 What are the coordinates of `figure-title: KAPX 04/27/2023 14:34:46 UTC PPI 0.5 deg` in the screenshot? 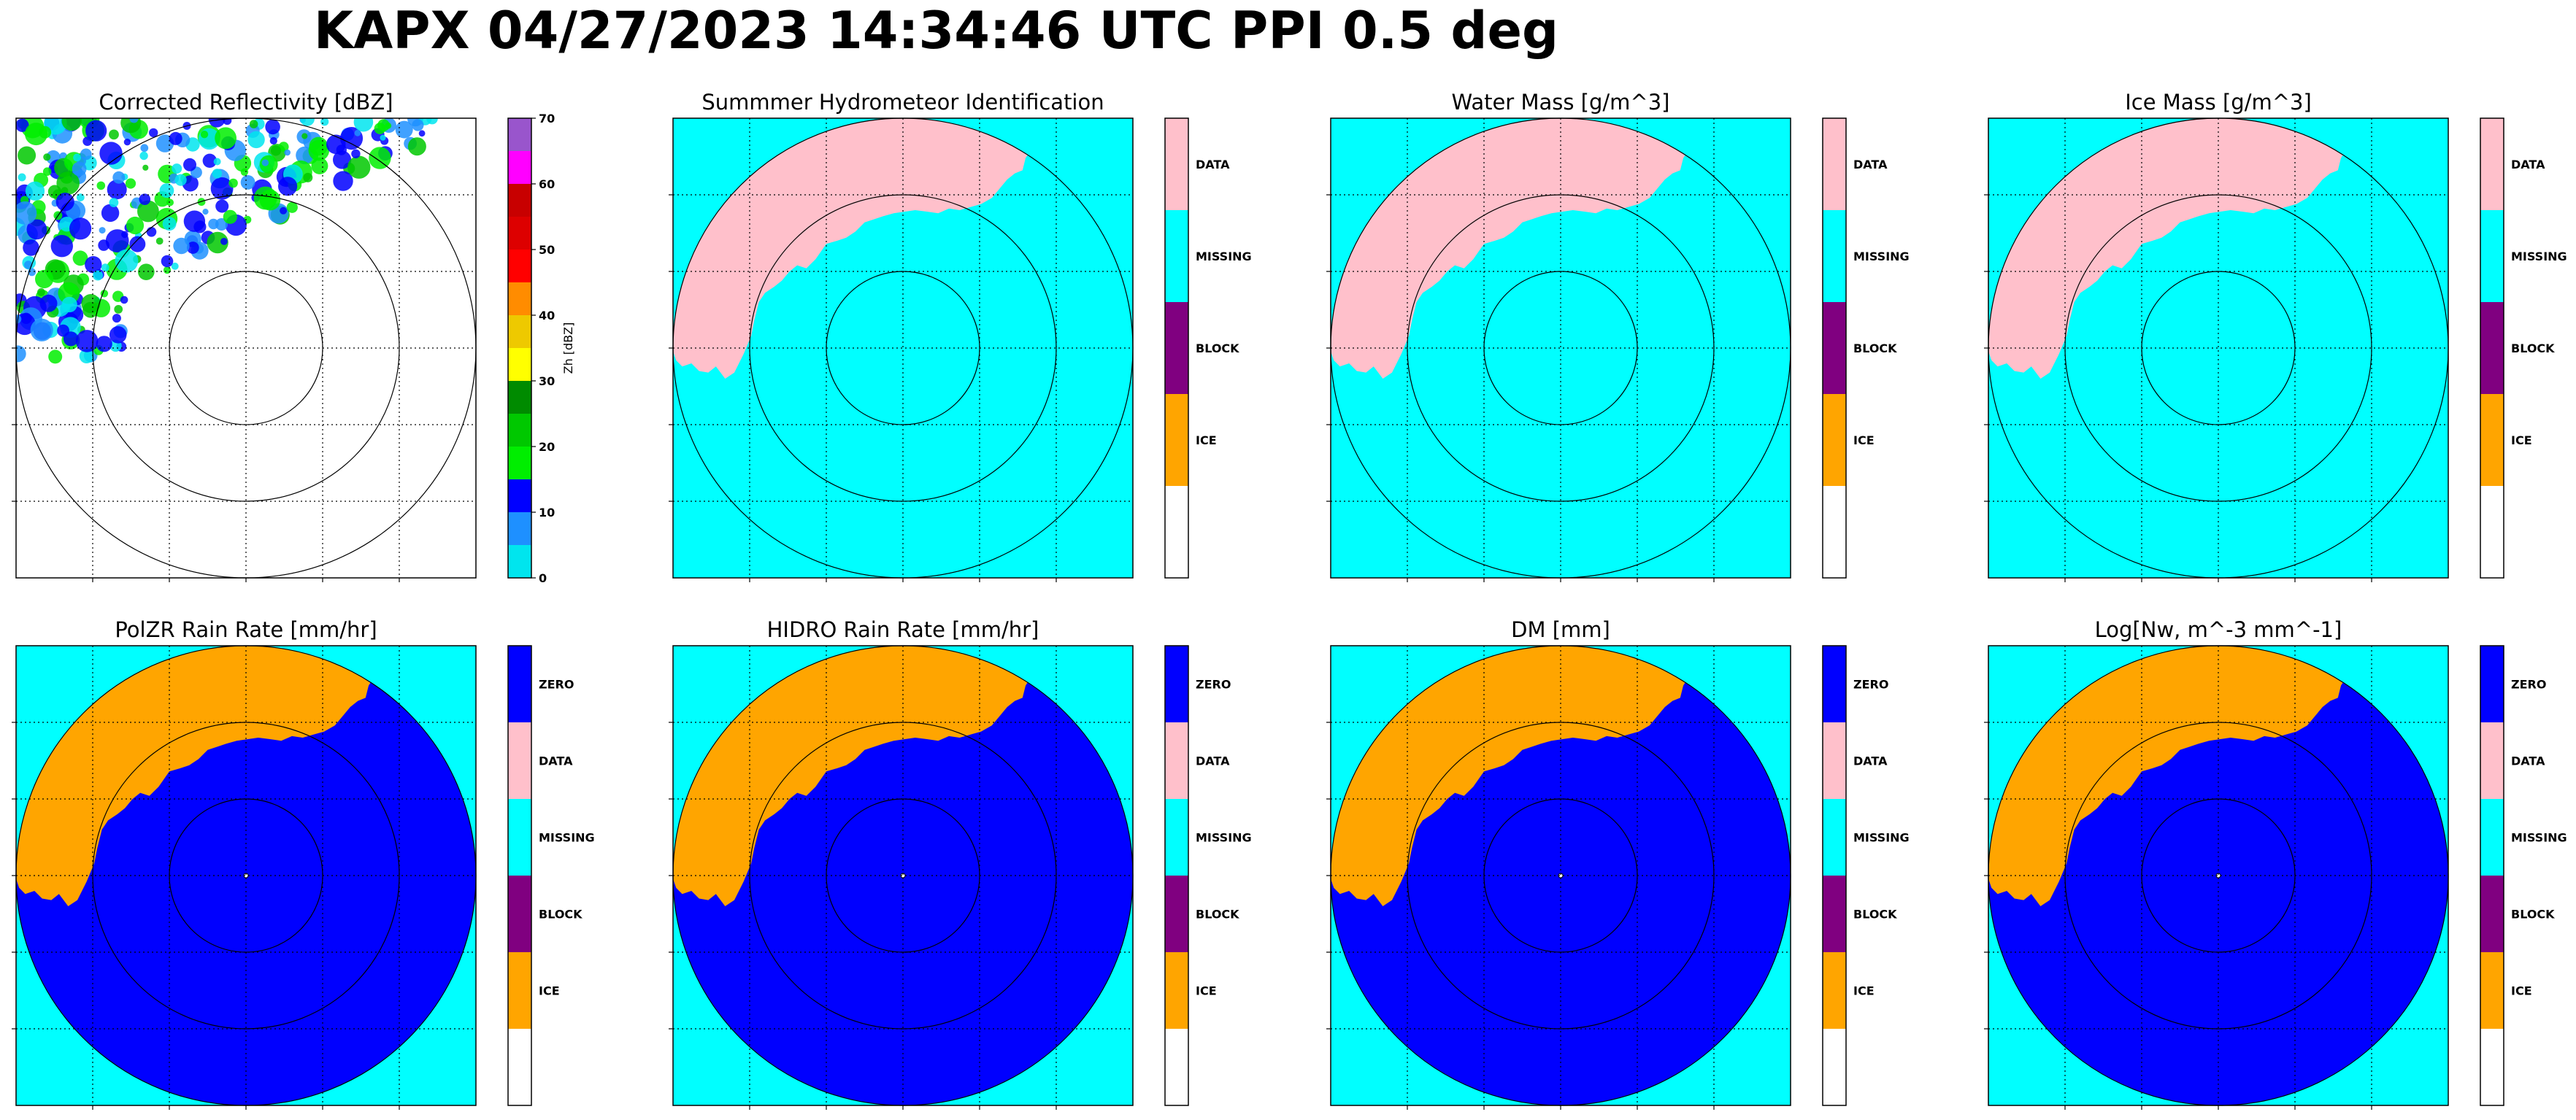 It's located at (936, 31).